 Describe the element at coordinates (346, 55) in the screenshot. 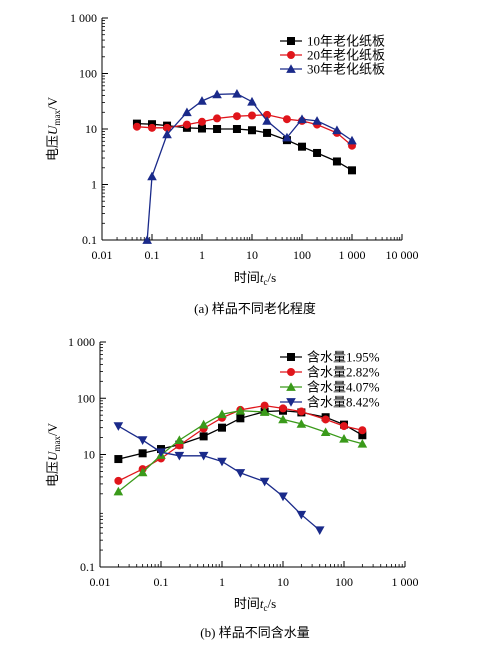

I see `legend-label: 20年老化纸板` at that location.